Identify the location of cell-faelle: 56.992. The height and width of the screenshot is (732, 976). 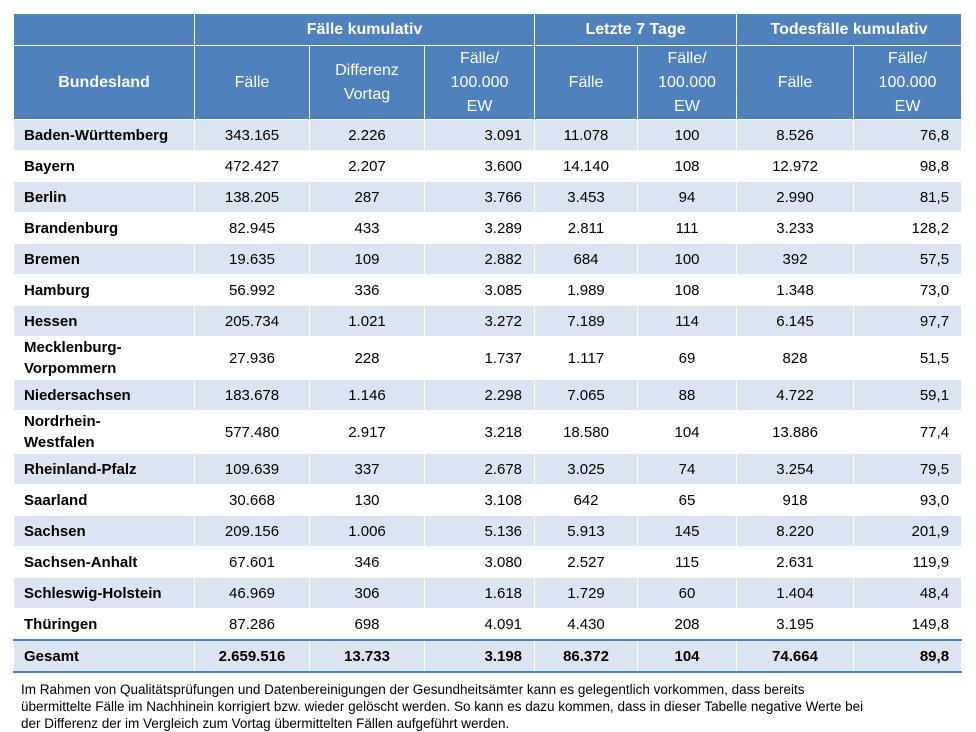
(252, 290).